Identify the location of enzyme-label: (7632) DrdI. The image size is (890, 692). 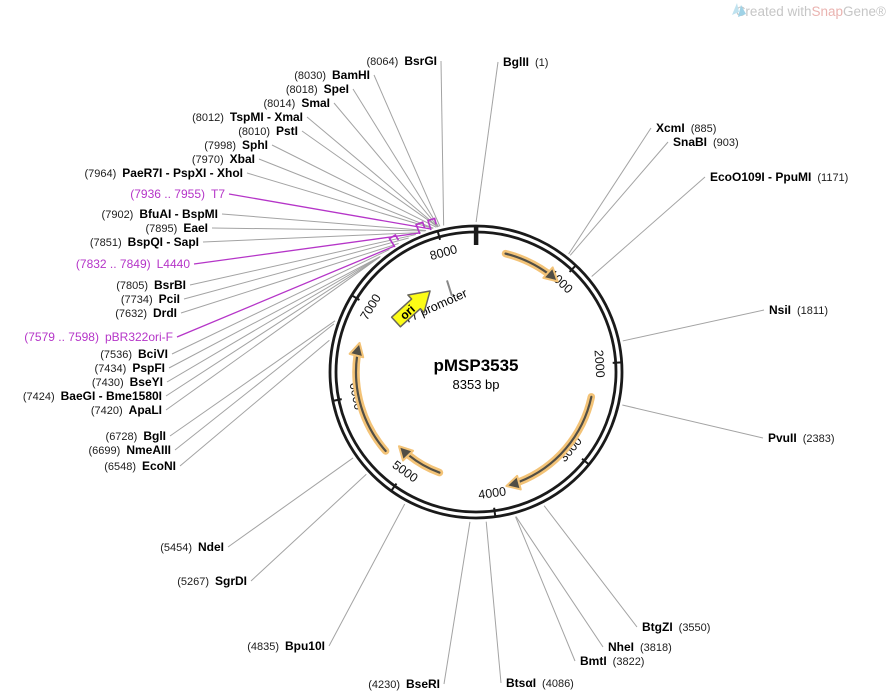
(146, 313).